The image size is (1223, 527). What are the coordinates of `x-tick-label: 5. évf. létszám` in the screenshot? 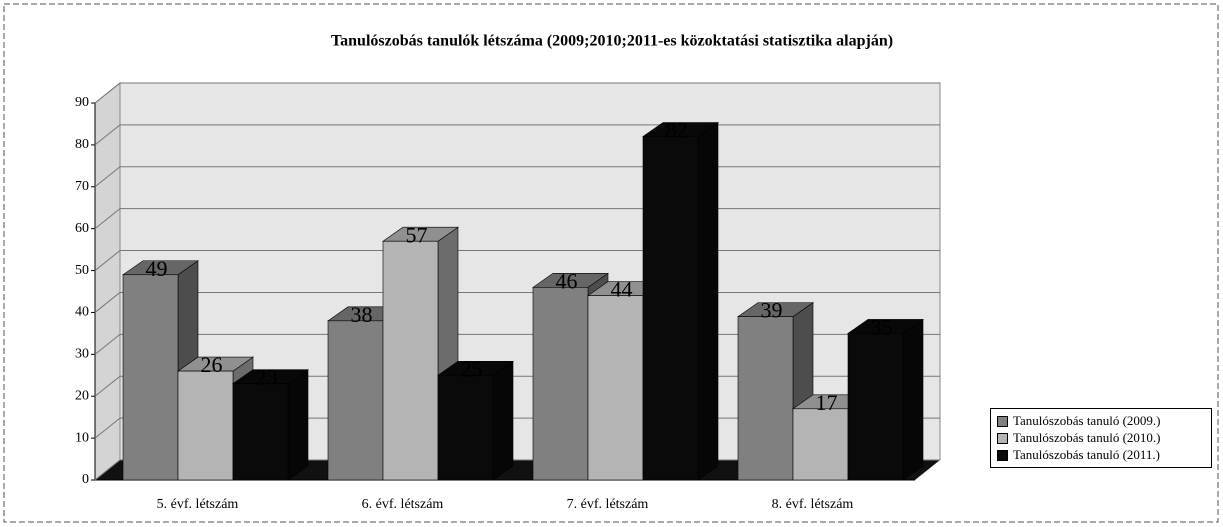 It's located at (198, 504).